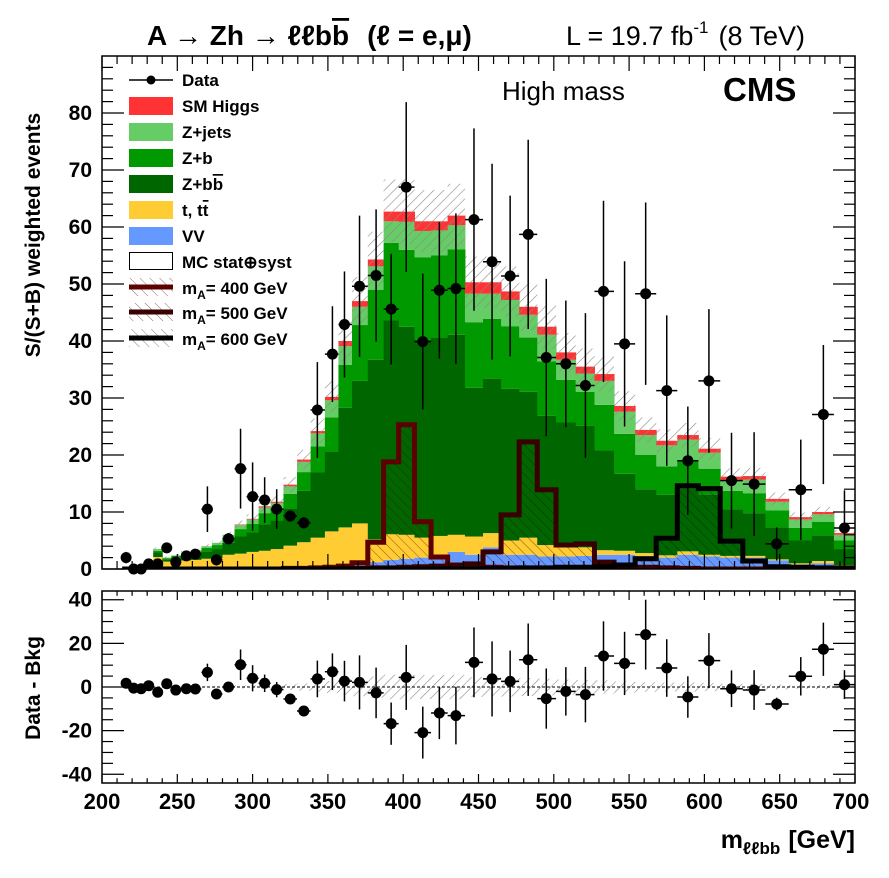  I want to click on legend-item-ttbar: t, tt, so click(169, 210).